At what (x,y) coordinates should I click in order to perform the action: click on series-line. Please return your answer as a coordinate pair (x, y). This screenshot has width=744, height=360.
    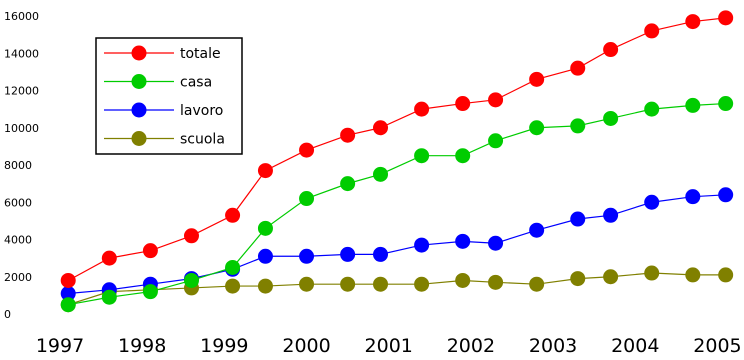
    Looking at the image, I should click on (397, 289).